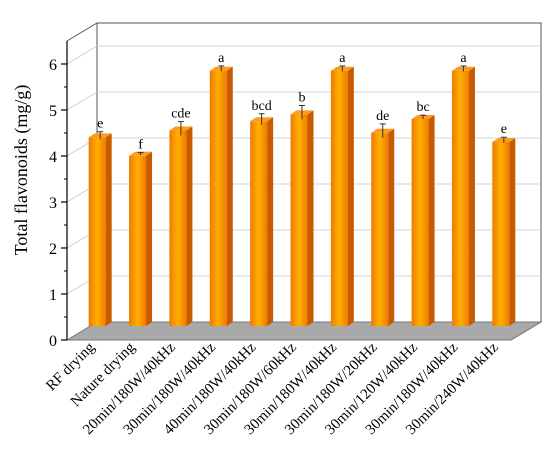  I want to click on bar: cde, so click(181, 216).